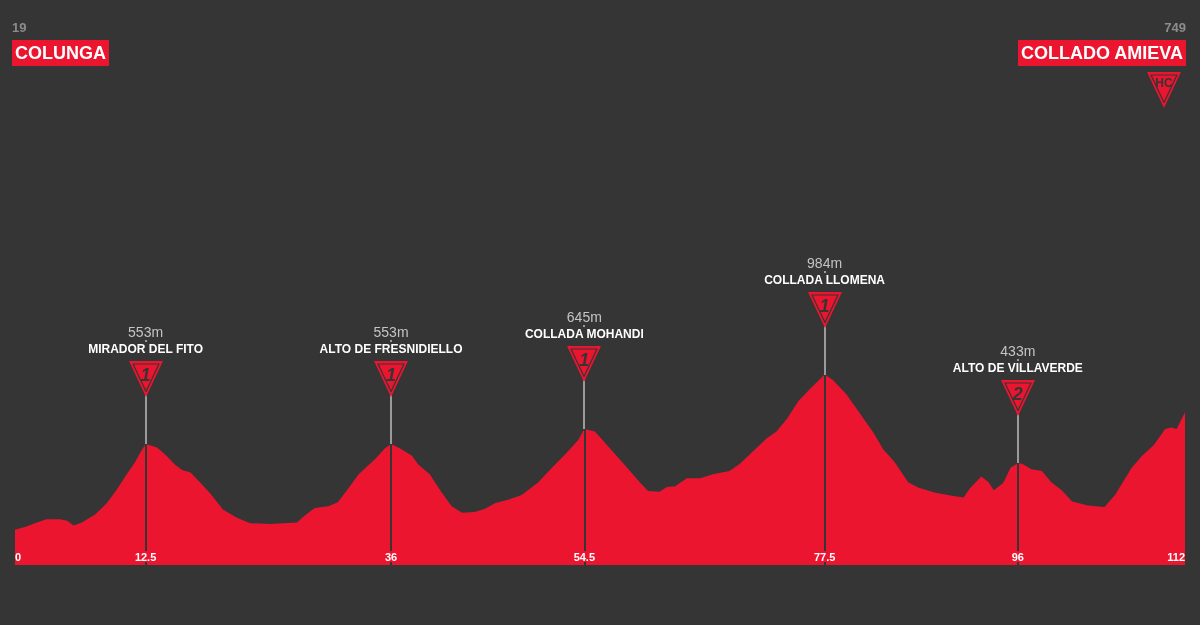  Describe the element at coordinates (1164, 83) in the screenshot. I see `text: HC` at that location.